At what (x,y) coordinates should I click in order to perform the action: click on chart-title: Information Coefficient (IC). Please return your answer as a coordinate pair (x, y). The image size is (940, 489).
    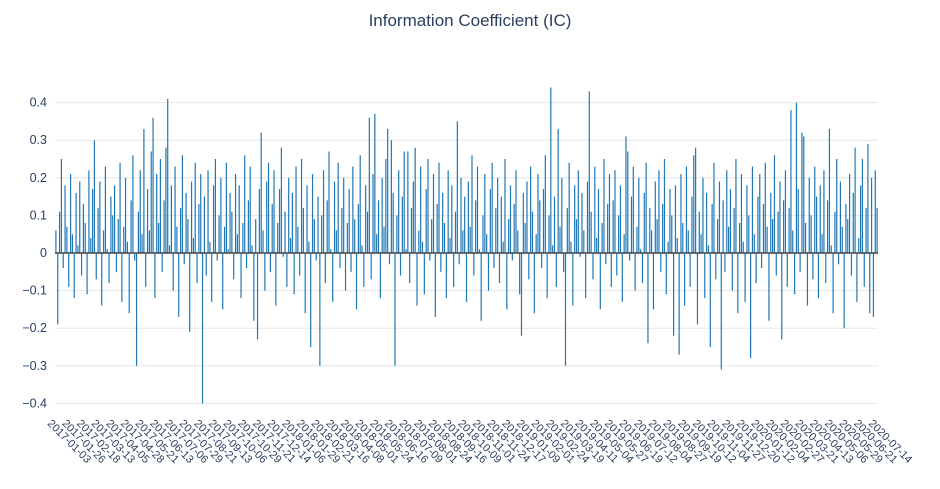
    Looking at the image, I should click on (470, 20).